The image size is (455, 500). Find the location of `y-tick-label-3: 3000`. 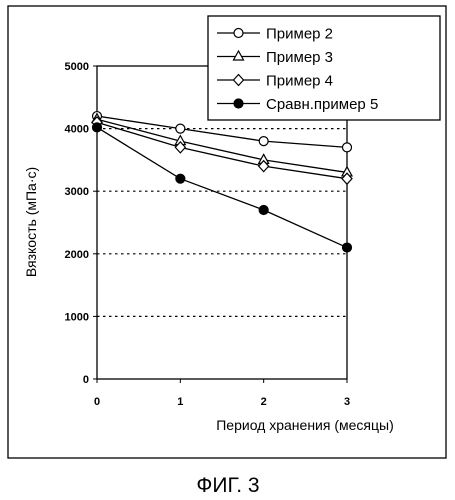

y-tick-label-3: 3000 is located at coordinates (77, 192).